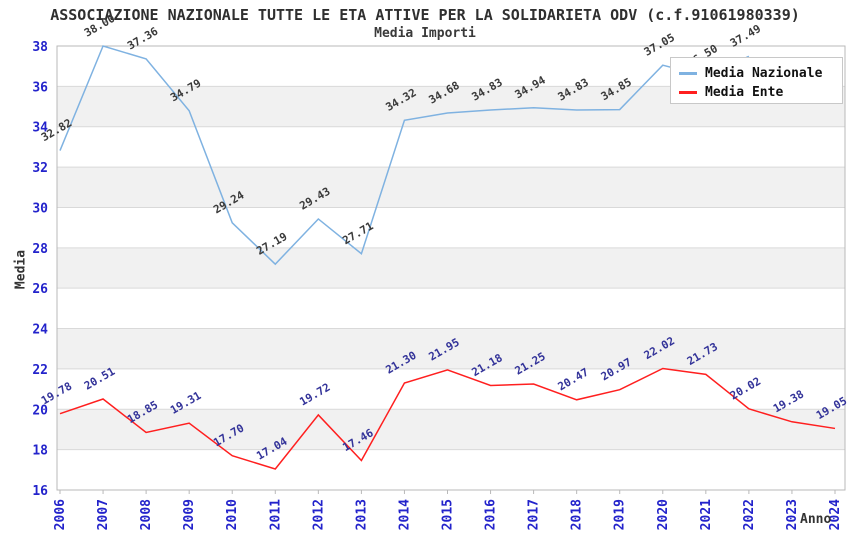 The image size is (850, 550). Describe the element at coordinates (534, 514) in the screenshot. I see `x-tick-label: 2017` at that location.